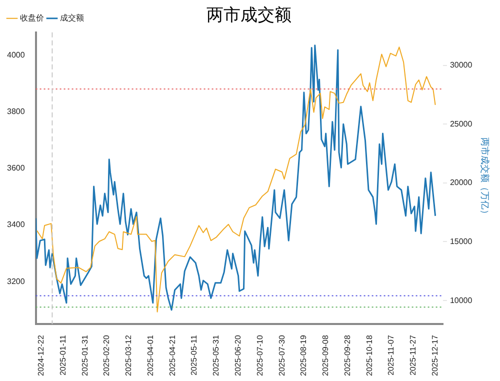 The width and height of the screenshot is (500, 381). What do you see at coordinates (16, 281) in the screenshot?
I see `y-tick-label: 3200` at bounding box center [16, 281].